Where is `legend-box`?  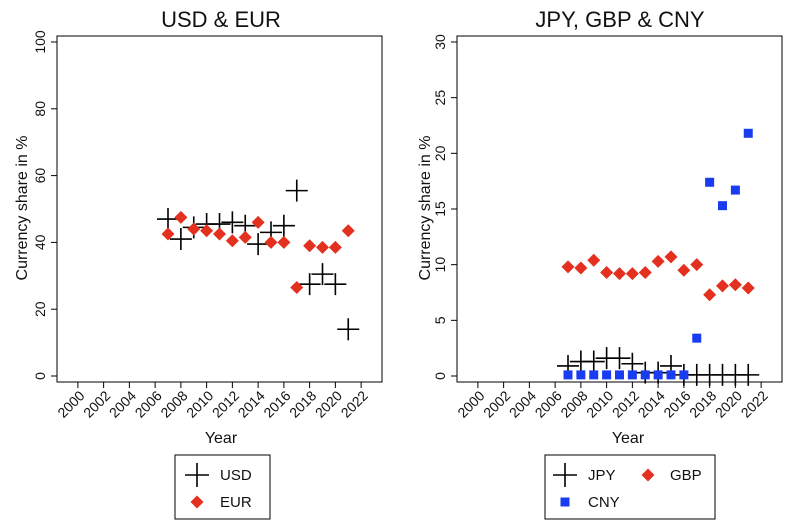 legend-box is located at coordinates (630, 487).